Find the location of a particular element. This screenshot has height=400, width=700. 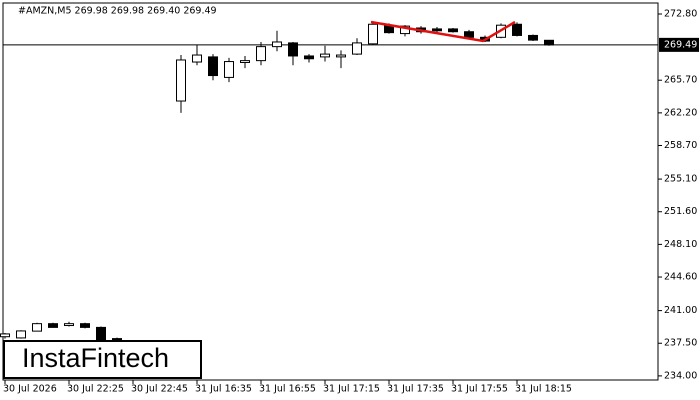

x-tick-label: 31 Jul 16:55 is located at coordinates (287, 389).